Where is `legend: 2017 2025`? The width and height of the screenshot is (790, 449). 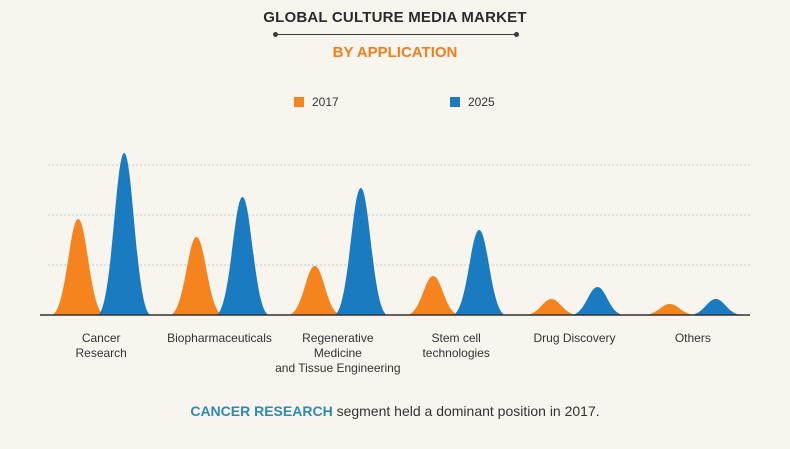 legend: 2017 2025 is located at coordinates (395, 103).